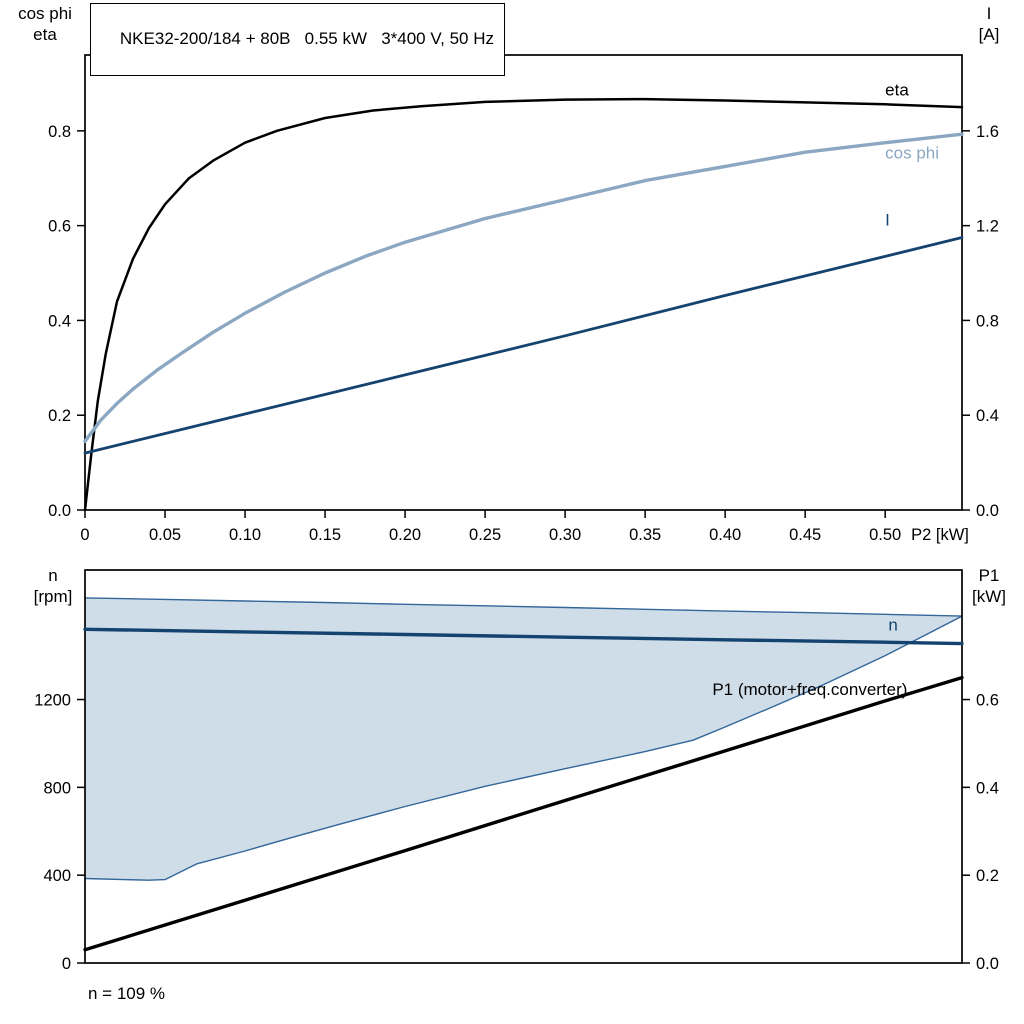 The image size is (1024, 1024). Describe the element at coordinates (805, 535) in the screenshot. I see `x-tick-label: 0.45` at that location.